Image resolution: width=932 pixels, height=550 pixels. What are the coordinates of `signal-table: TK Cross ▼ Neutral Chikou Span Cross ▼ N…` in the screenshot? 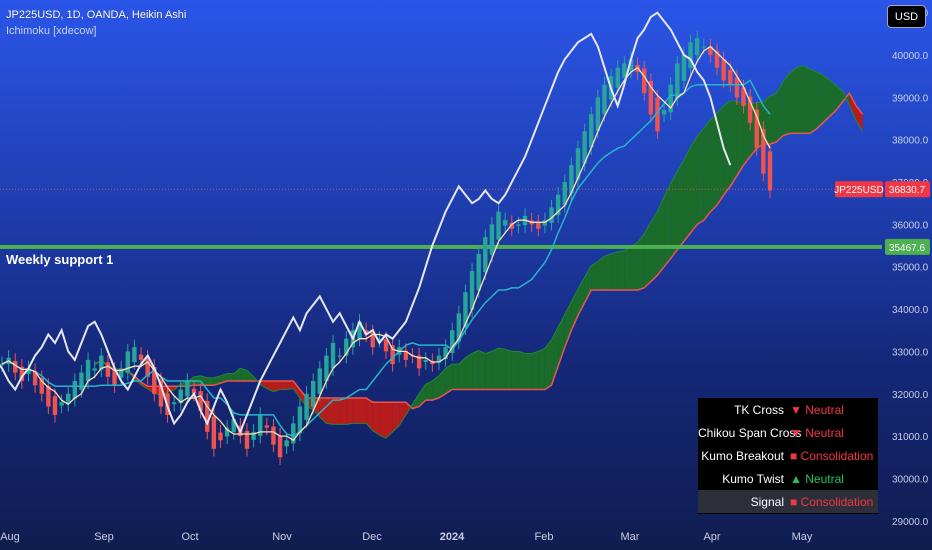 It's located at (788, 456).